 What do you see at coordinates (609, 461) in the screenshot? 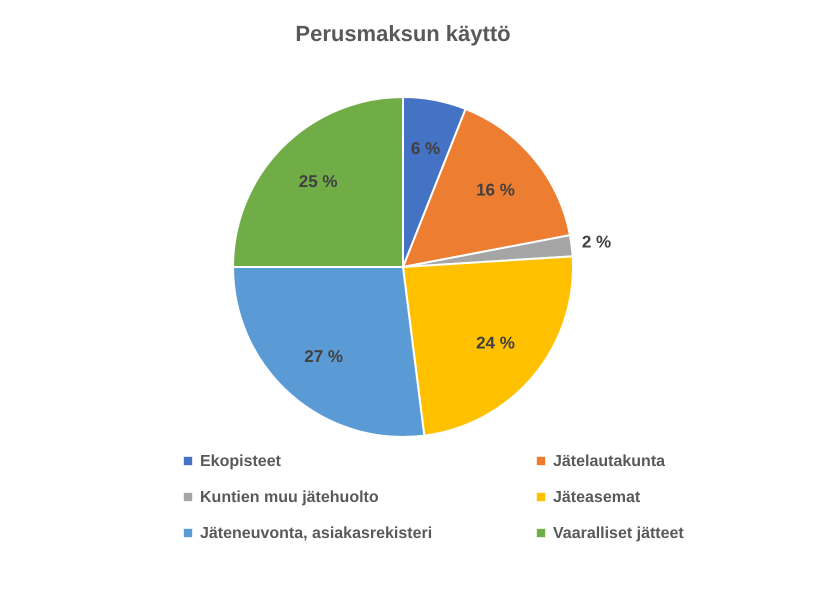
I see `legend-label: Jätelautakunta` at bounding box center [609, 461].